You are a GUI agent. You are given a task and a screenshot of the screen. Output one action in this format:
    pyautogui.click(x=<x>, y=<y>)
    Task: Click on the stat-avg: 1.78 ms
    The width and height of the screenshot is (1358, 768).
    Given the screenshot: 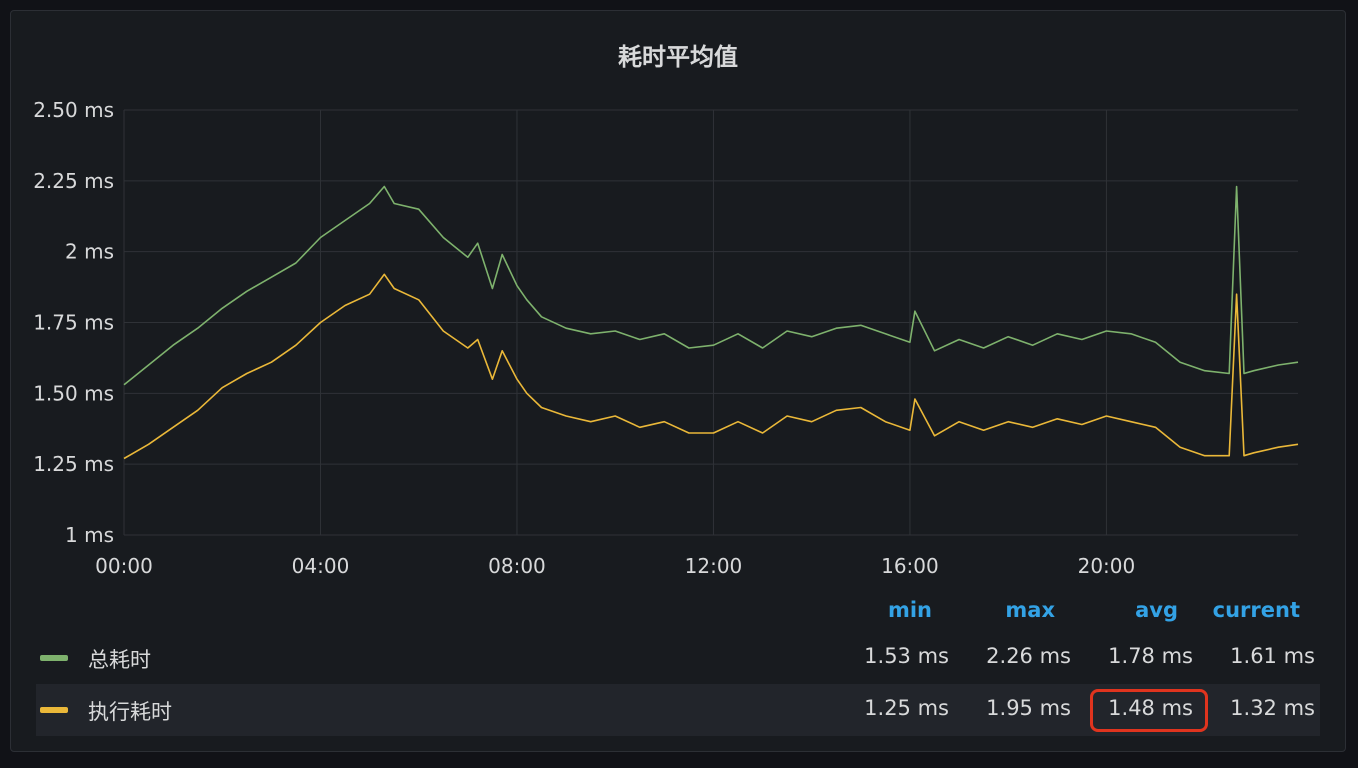 What is the action you would take?
    pyautogui.click(x=1150, y=656)
    